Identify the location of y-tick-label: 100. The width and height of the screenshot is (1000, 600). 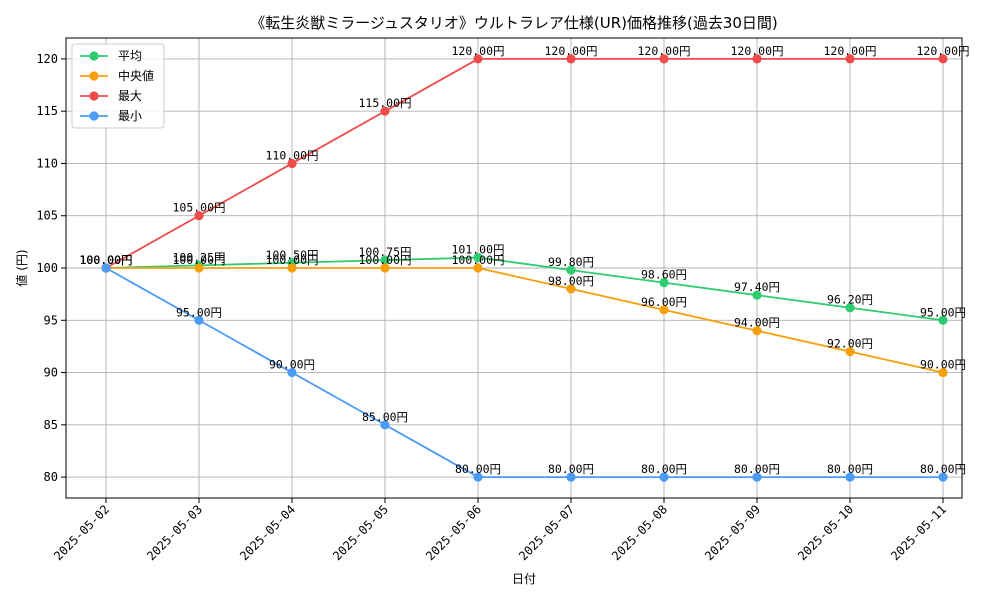
(47, 268).